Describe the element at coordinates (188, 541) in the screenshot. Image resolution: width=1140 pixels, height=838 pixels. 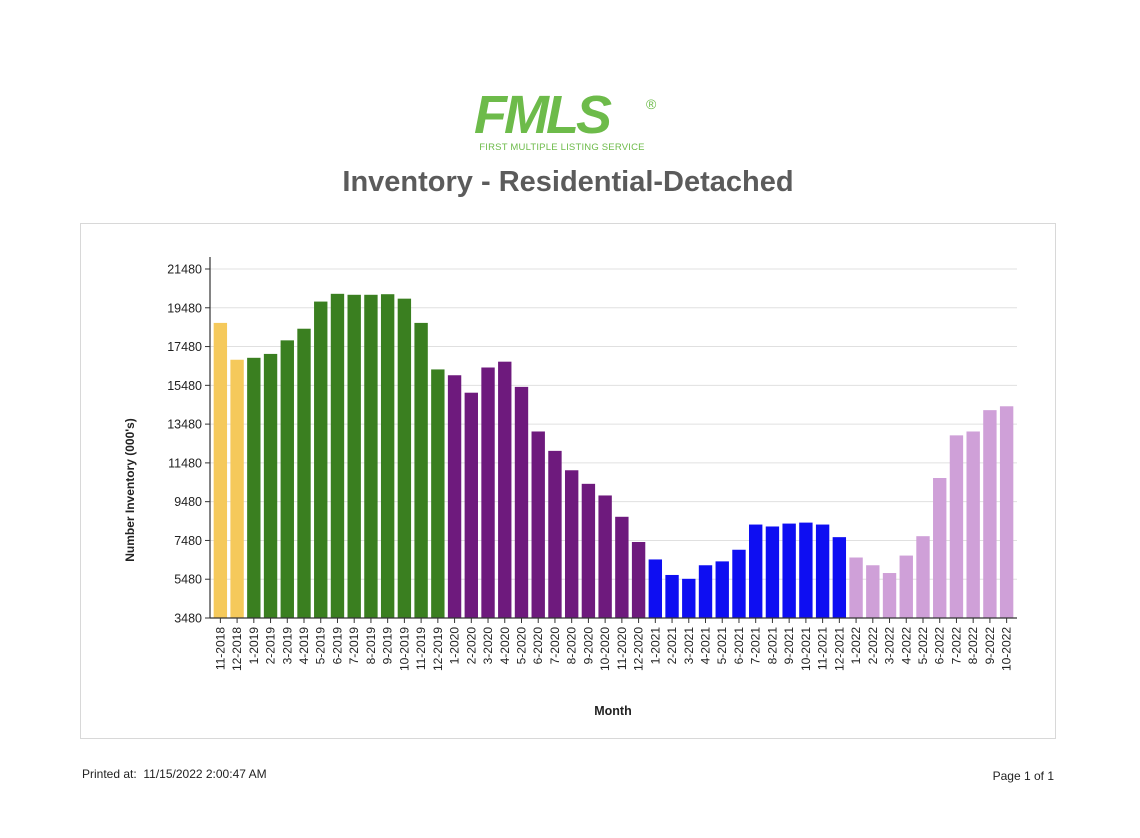
I see `y-tick-label: 7480` at that location.